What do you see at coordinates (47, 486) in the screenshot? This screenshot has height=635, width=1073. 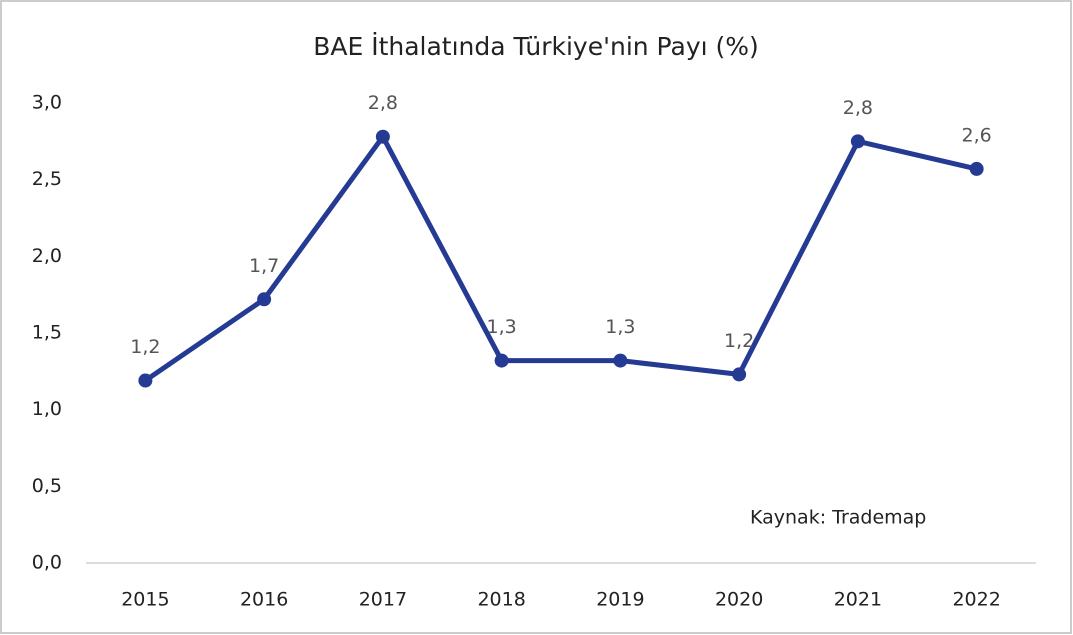 I see `y-tick-label: 0,5` at bounding box center [47, 486].